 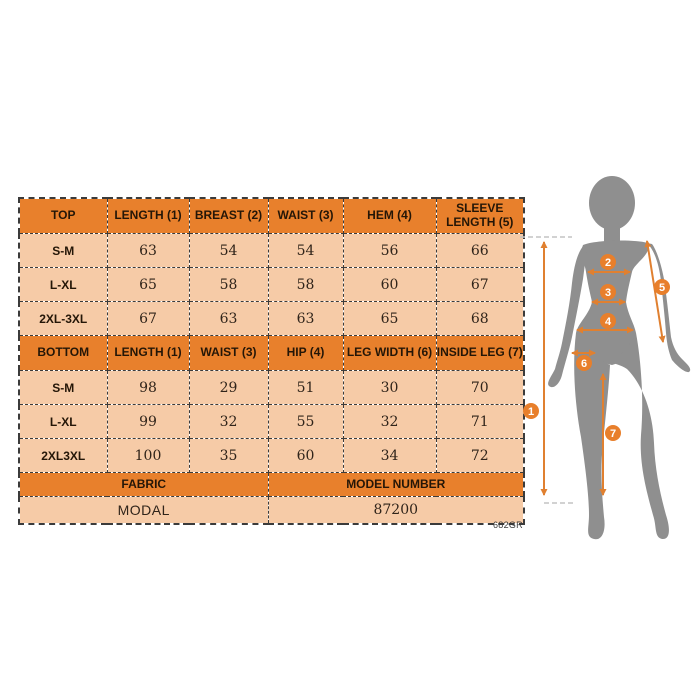 I want to click on header-cell-breast: BREAST (2), so click(x=228, y=215).